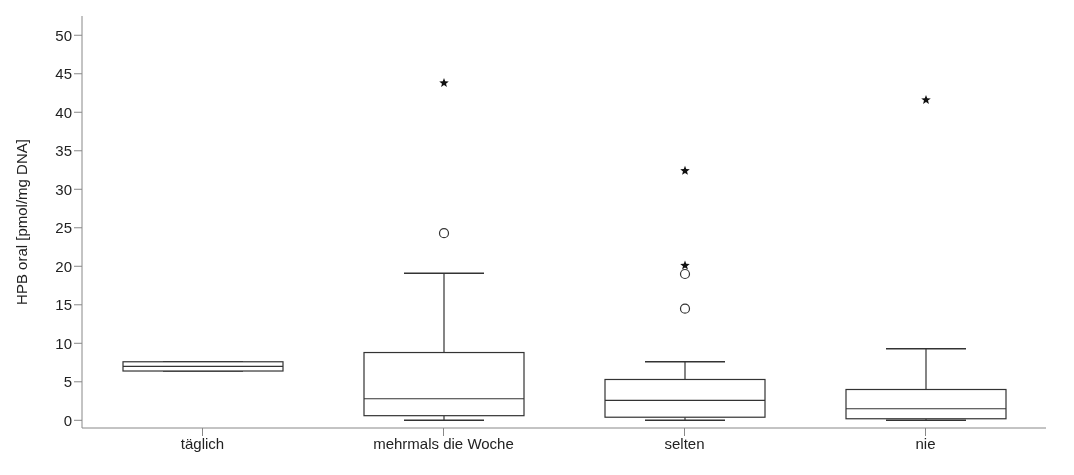  Describe the element at coordinates (67, 420) in the screenshot. I see `y-tick-label: 0` at that location.